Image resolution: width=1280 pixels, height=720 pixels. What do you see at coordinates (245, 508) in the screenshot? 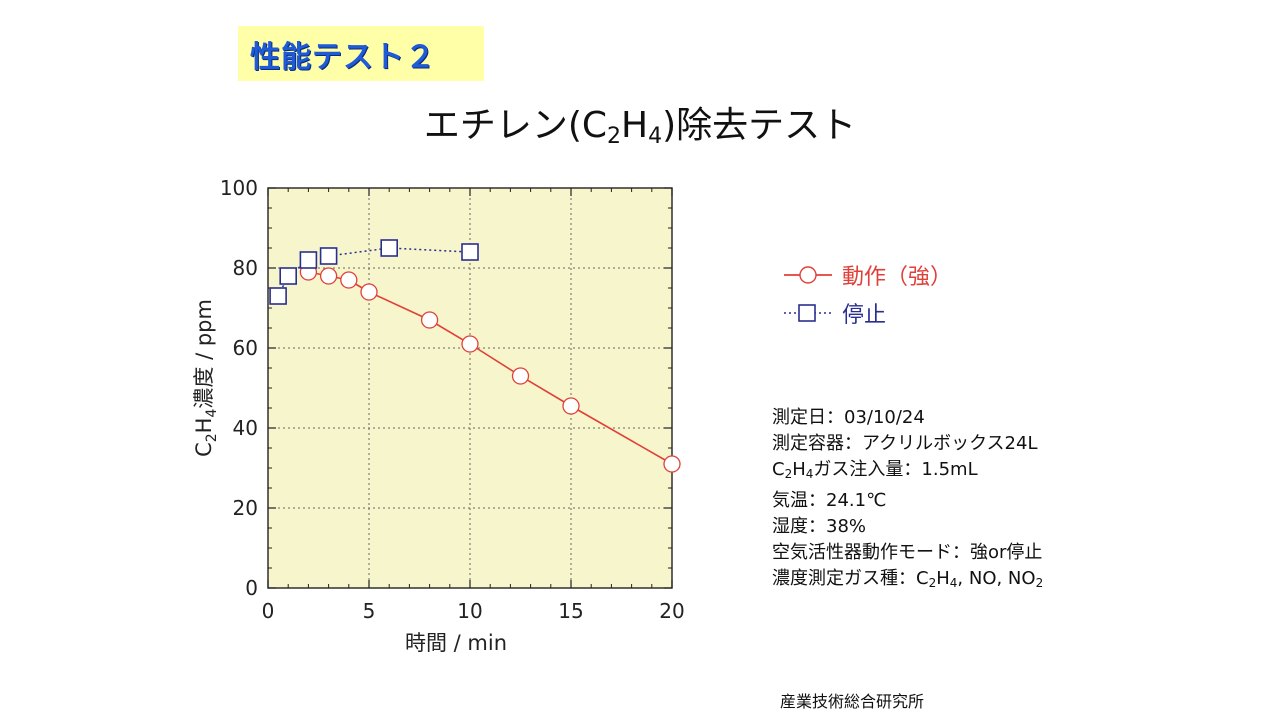
I see `y-tick-label: 20` at bounding box center [245, 508].